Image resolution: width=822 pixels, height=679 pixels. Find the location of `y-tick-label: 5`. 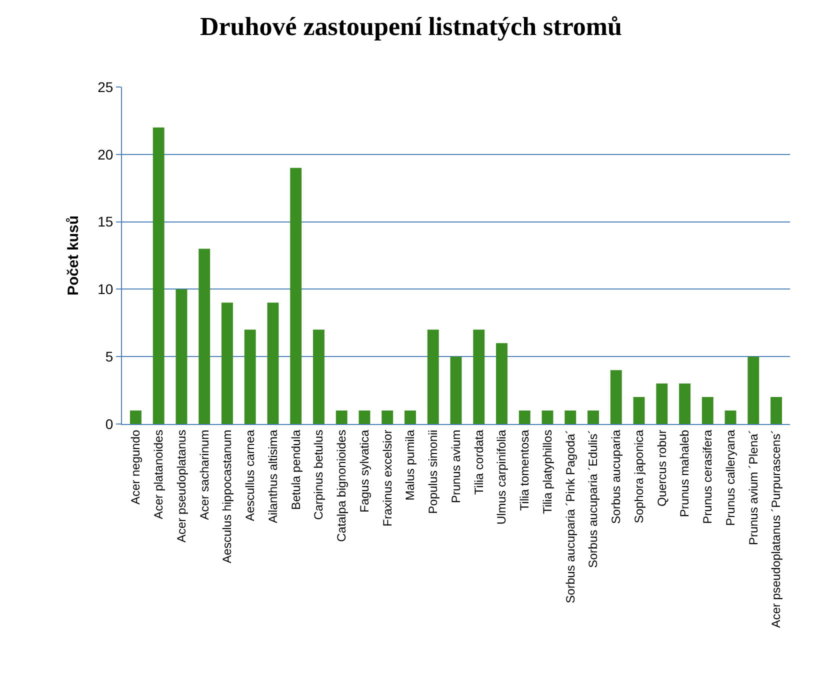

y-tick-label: 5 is located at coordinates (109, 356).